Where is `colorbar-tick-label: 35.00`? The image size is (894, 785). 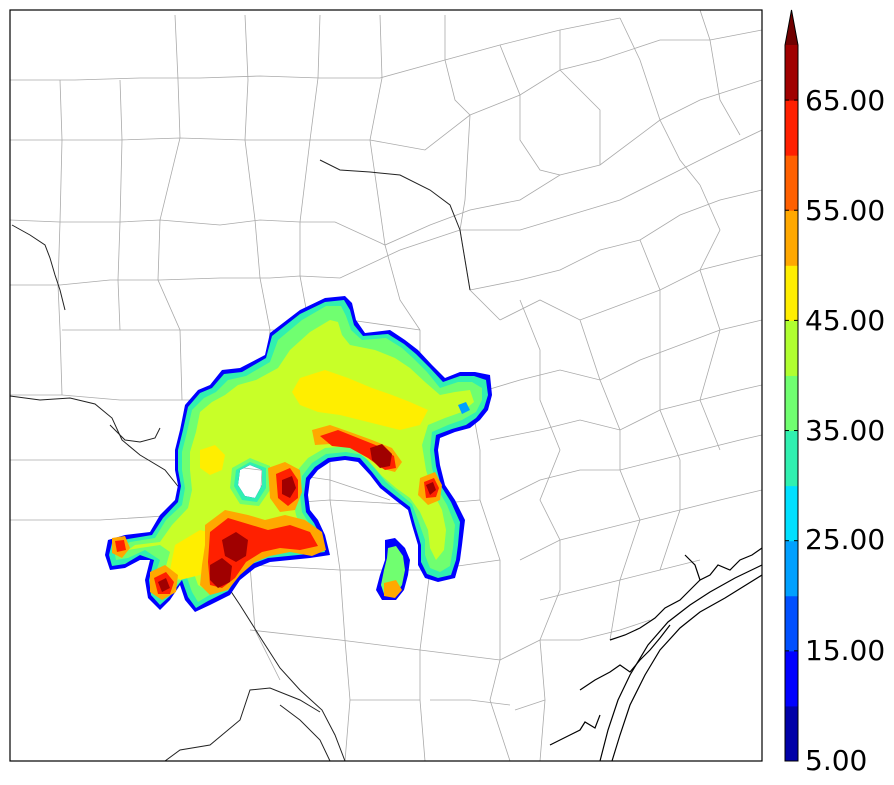 colorbar-tick-label: 35.00 is located at coordinates (845, 430).